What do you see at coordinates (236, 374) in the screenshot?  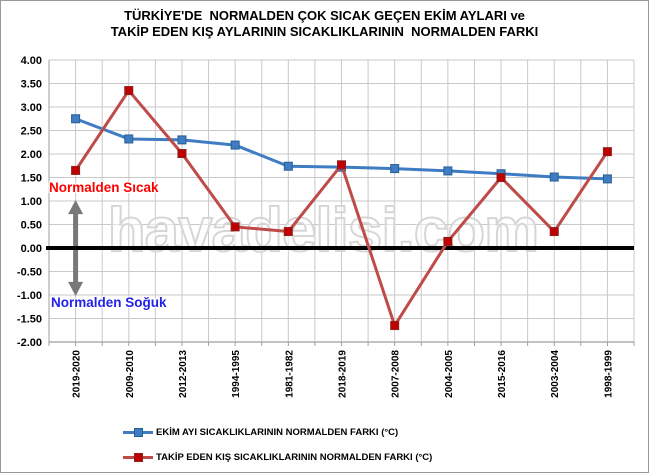 I see `x-axis-category-label: 1994-1995` at bounding box center [236, 374].